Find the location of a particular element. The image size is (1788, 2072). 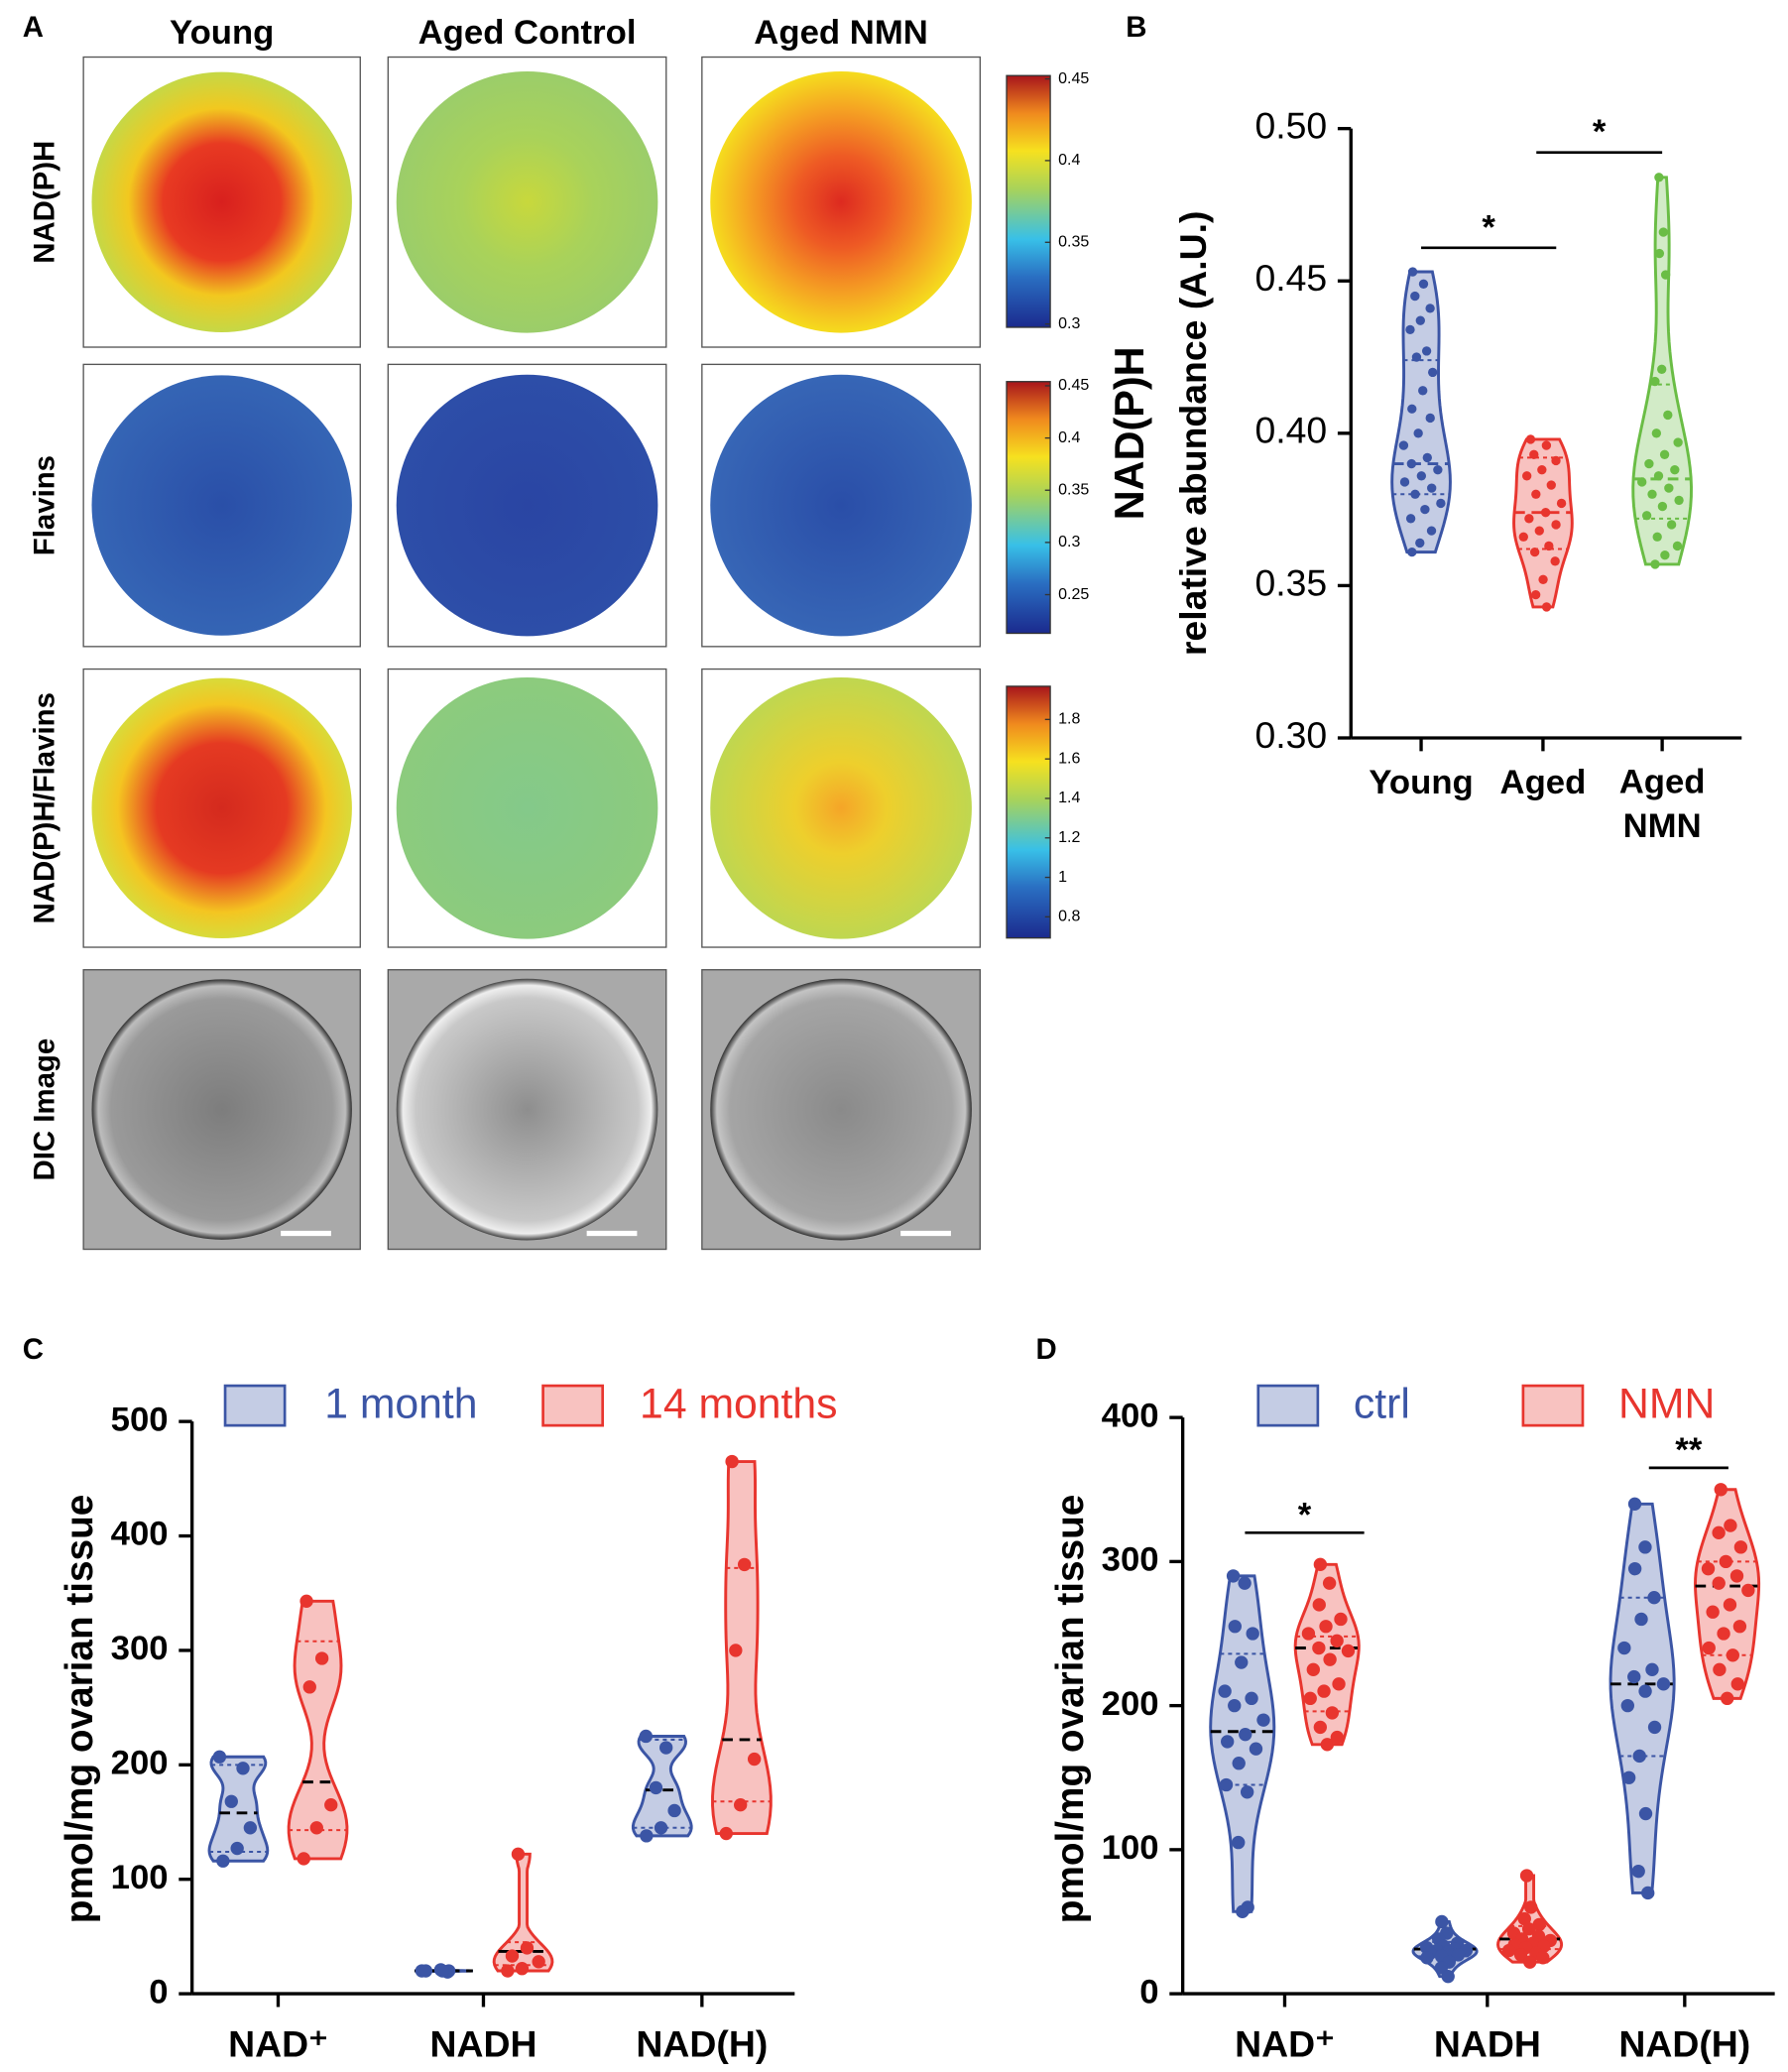

legend-label: 1 month is located at coordinates (400, 1404).